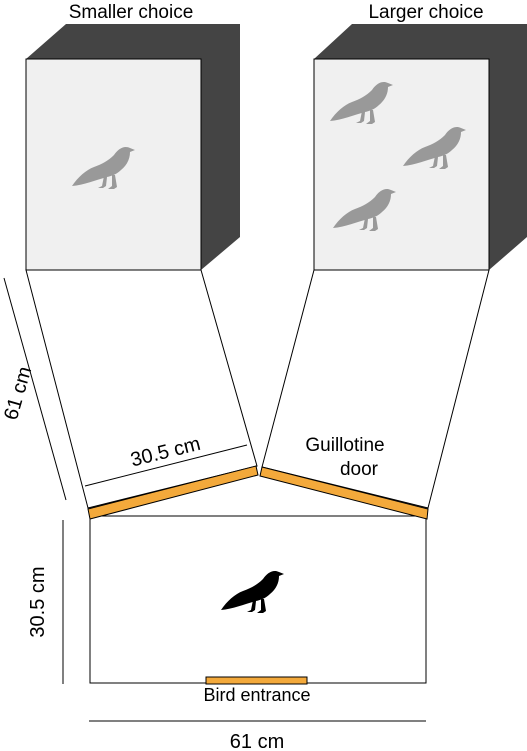  What do you see at coordinates (18, 393) in the screenshot?
I see `arm-length-label: 61 cm` at bounding box center [18, 393].